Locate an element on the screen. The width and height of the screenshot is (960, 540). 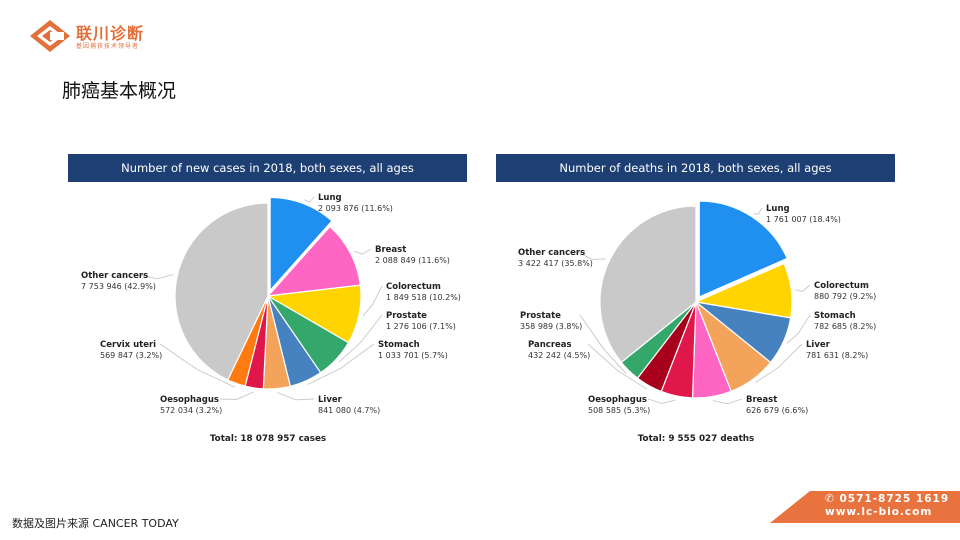
leader-line-cervix-uteri is located at coordinates (197, 365).